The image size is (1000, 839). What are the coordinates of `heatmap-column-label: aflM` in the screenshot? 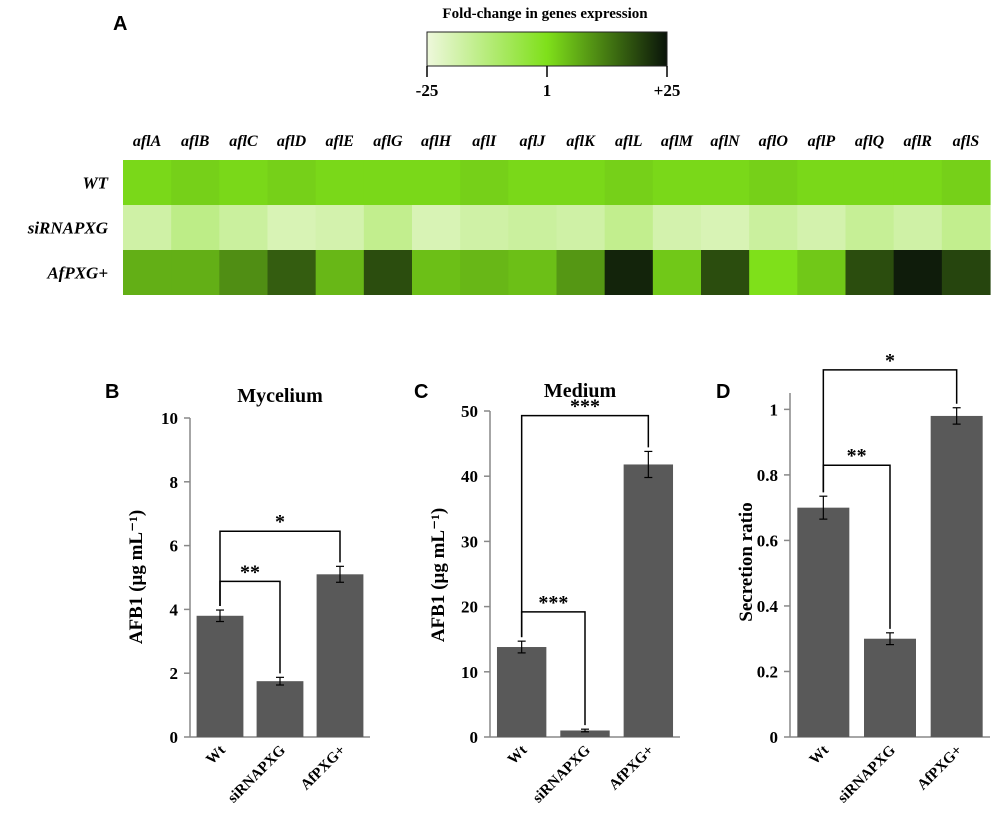 It's located at (677, 141).